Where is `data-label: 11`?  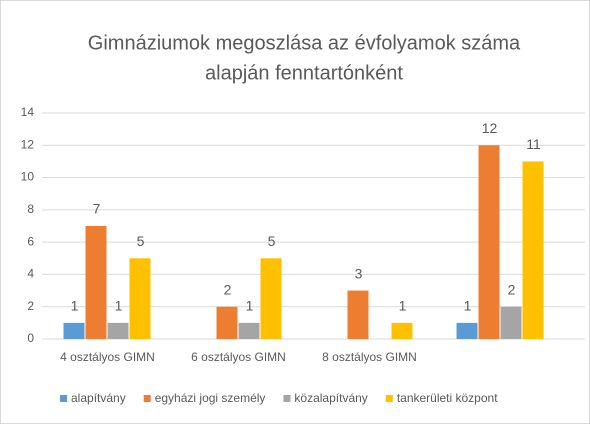 data-label: 11 is located at coordinates (533, 144).